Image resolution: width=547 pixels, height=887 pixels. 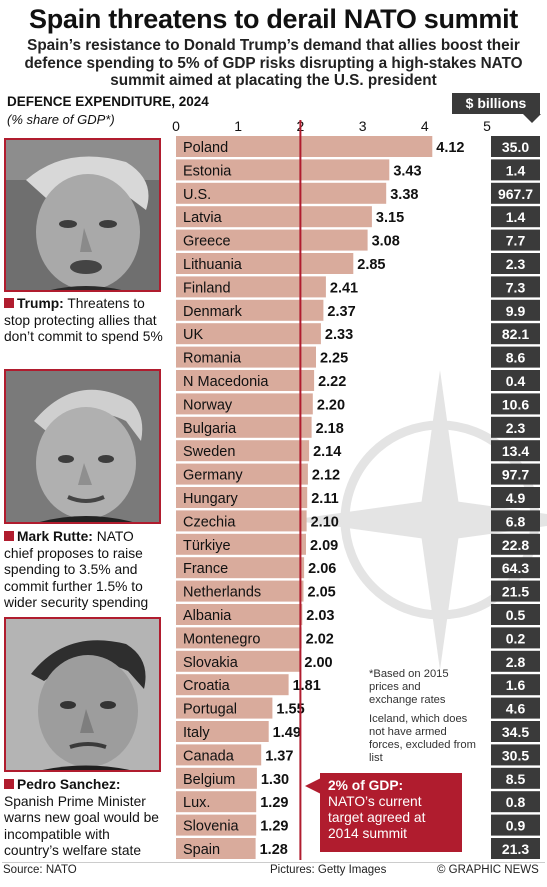 What do you see at coordinates (371, 265) in the screenshot?
I see `bar-value-label: 2.85` at bounding box center [371, 265].